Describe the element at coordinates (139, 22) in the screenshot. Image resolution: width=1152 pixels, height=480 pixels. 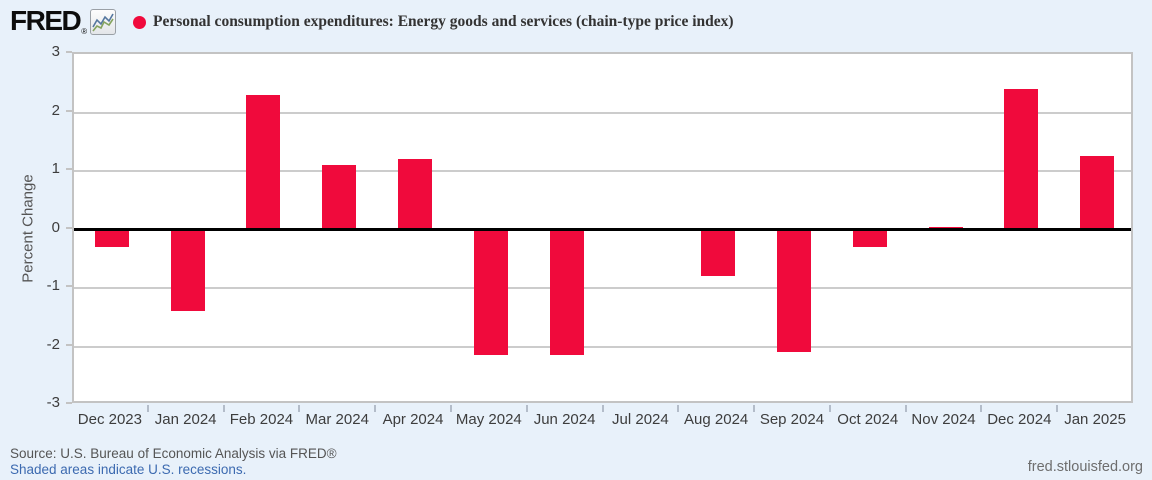
I see `series-legend-dot-icon` at that location.